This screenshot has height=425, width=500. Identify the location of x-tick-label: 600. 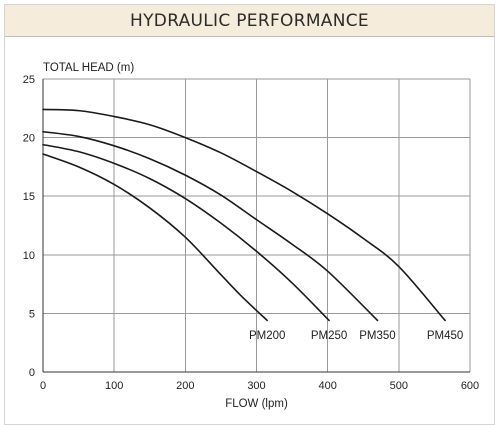
(470, 386).